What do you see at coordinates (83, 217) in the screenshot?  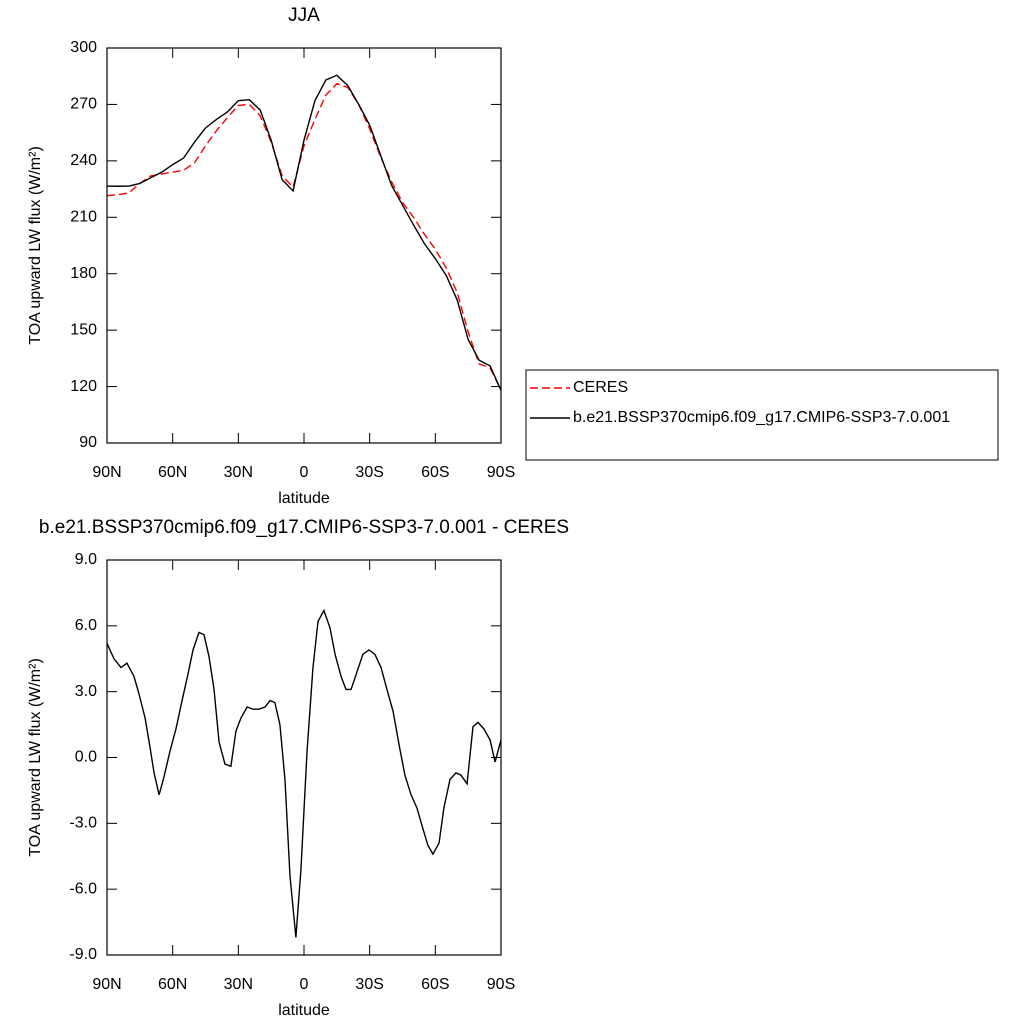 I see `y-tick-label: 210` at bounding box center [83, 217].